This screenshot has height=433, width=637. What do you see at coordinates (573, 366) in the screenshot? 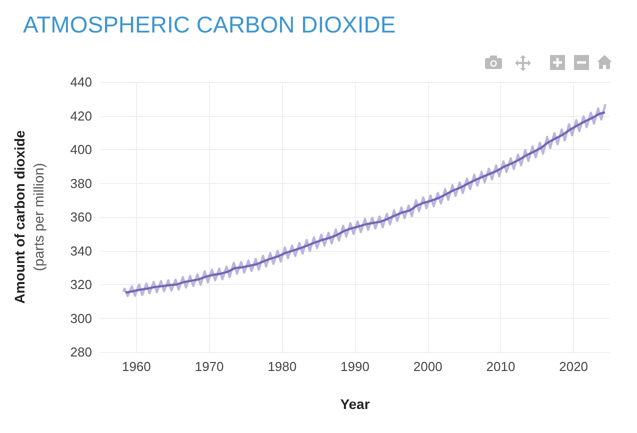
I see `x-tick-label: 2020` at bounding box center [573, 366].